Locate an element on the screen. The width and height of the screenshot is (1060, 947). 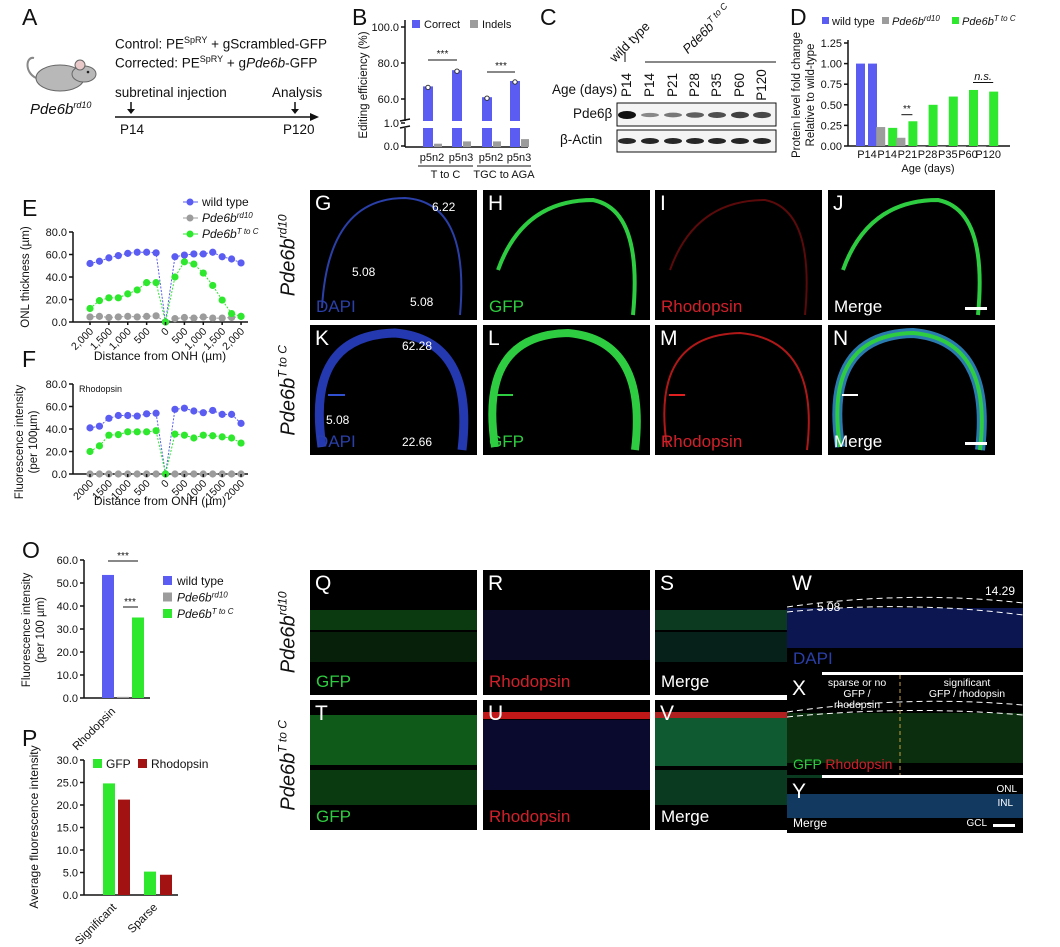
significance-label: *** is located at coordinates (123, 556).